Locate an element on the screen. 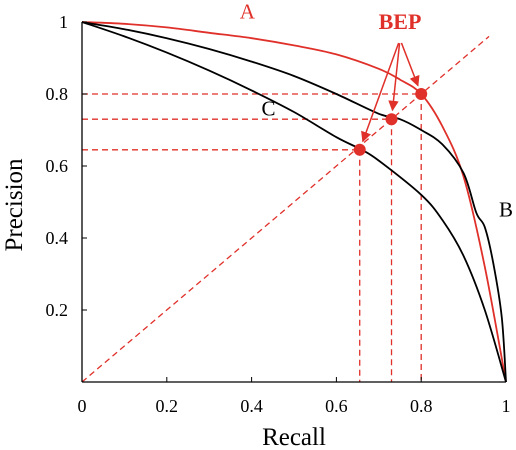 The image size is (516, 450). x-tick-label: 0.4 is located at coordinates (251, 406).